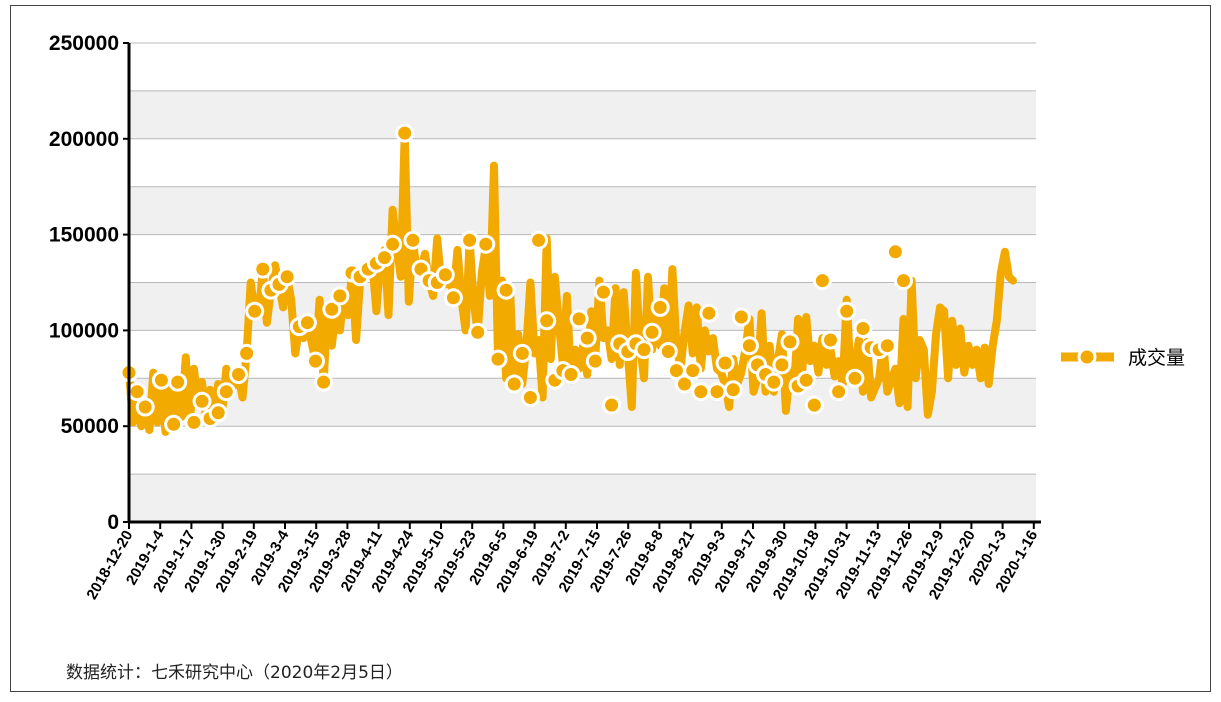  I want to click on legend-label-成交量: 成交量, so click(1156, 358).